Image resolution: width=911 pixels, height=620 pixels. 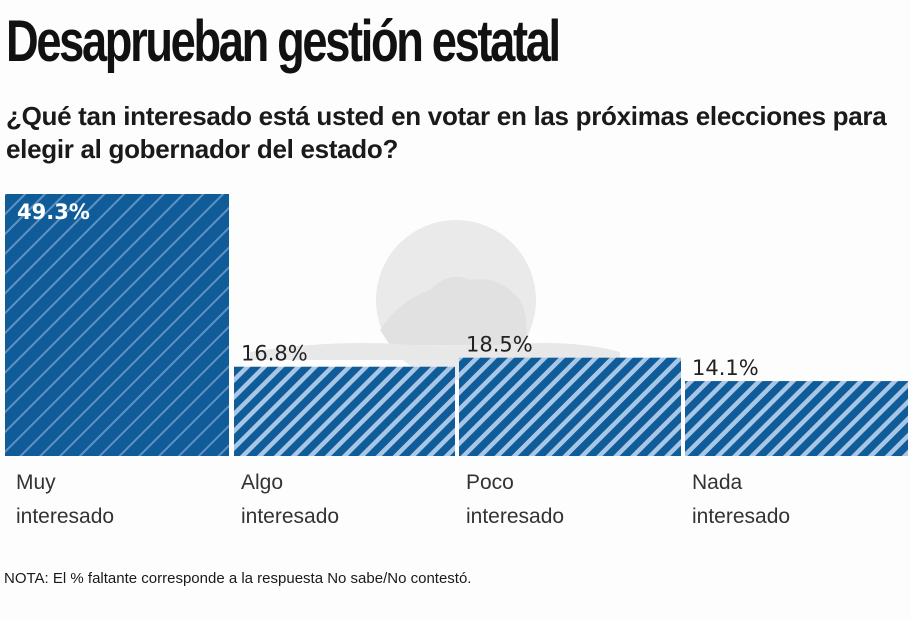 What do you see at coordinates (341, 500) in the screenshot?
I see `category-label-algo: Algo interesado` at bounding box center [341, 500].